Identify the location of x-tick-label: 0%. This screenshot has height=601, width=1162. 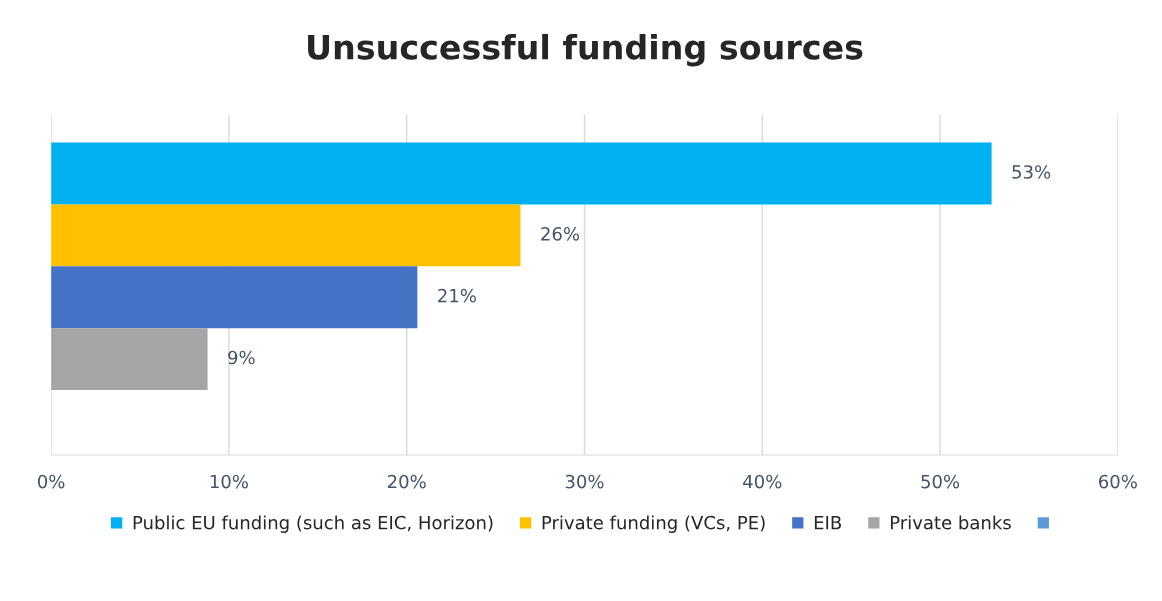
(51, 481).